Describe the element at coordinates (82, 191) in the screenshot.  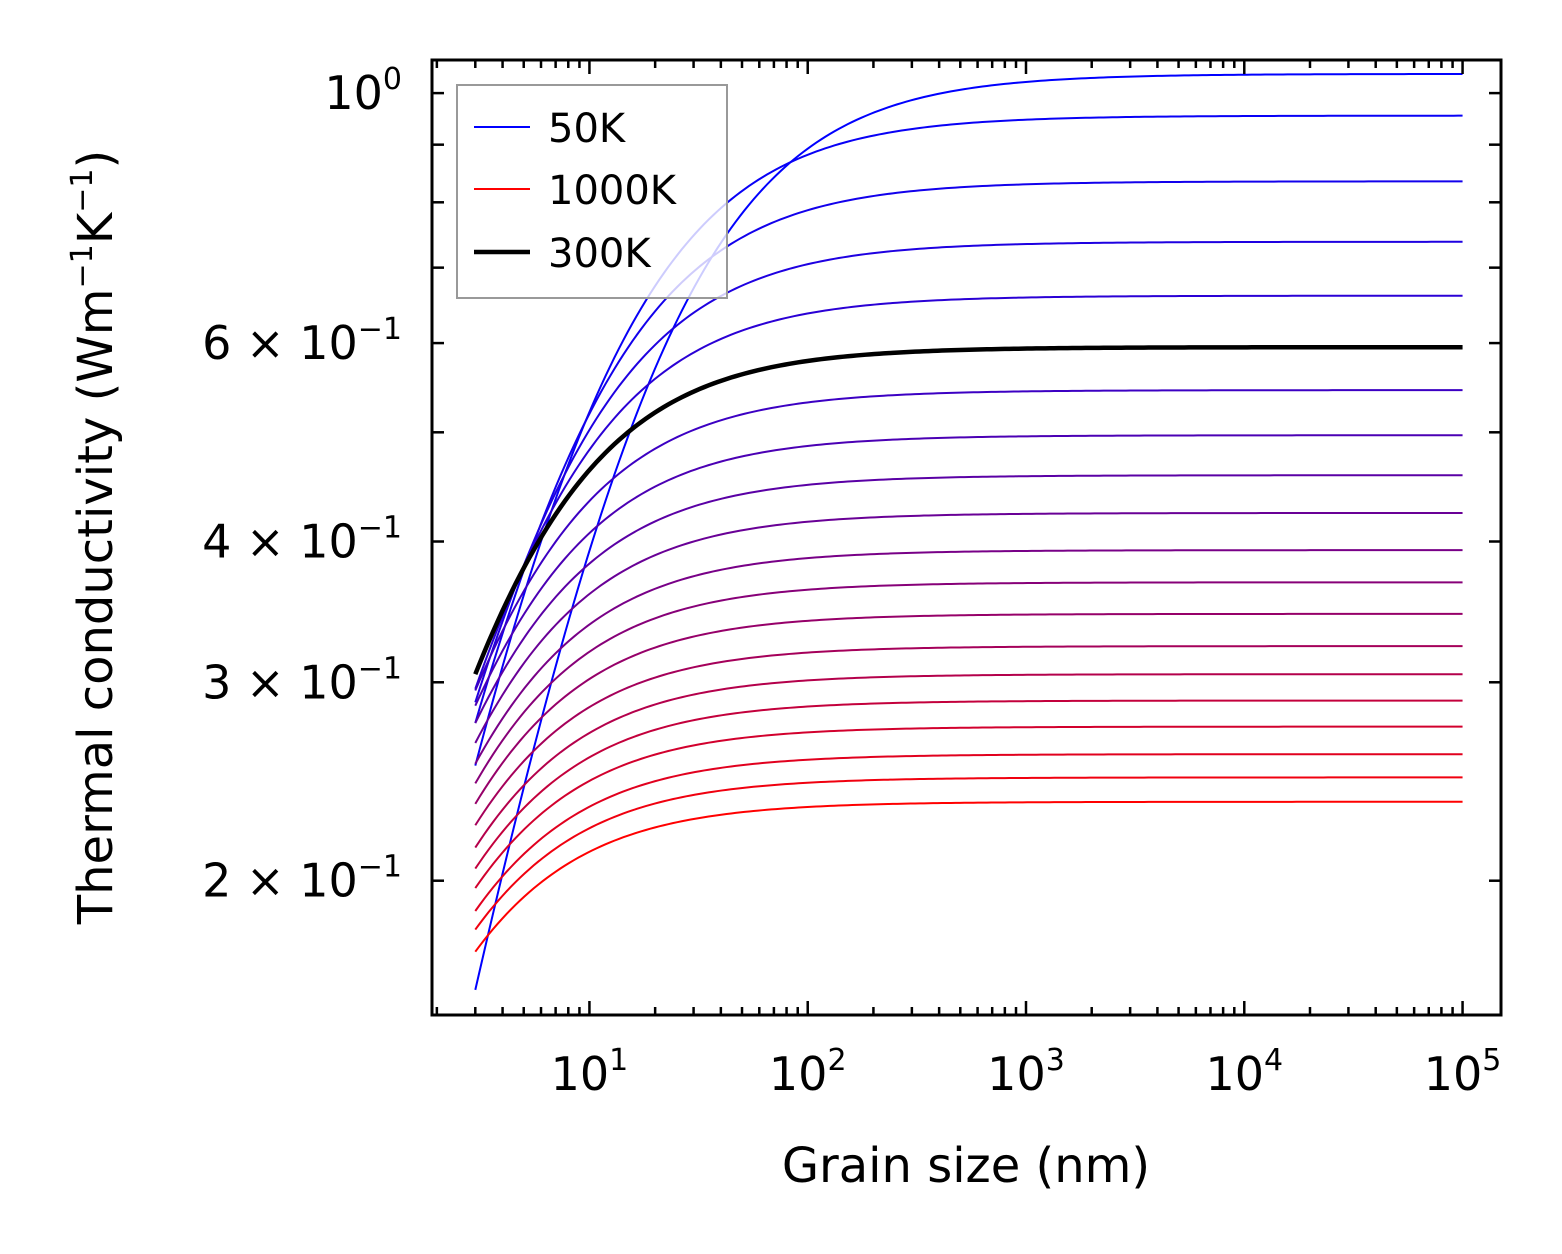
I see `y-axis-label-exp2: −1` at that location.